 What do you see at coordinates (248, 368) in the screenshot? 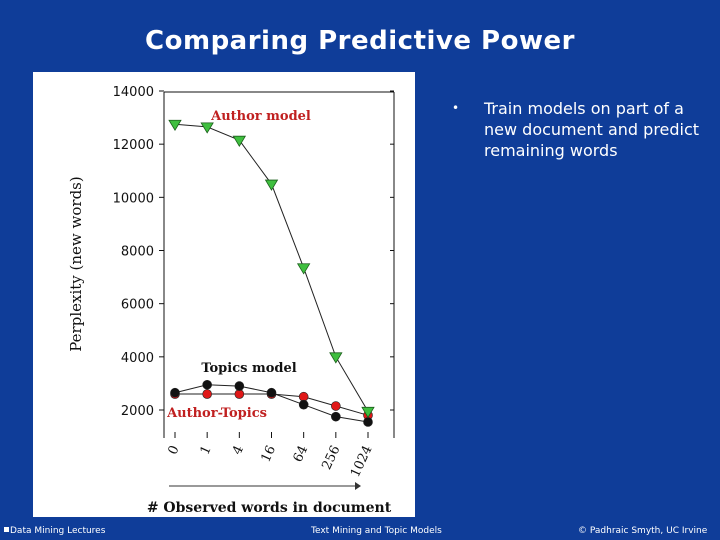
I see `series-annotation: Topics model` at bounding box center [248, 368].